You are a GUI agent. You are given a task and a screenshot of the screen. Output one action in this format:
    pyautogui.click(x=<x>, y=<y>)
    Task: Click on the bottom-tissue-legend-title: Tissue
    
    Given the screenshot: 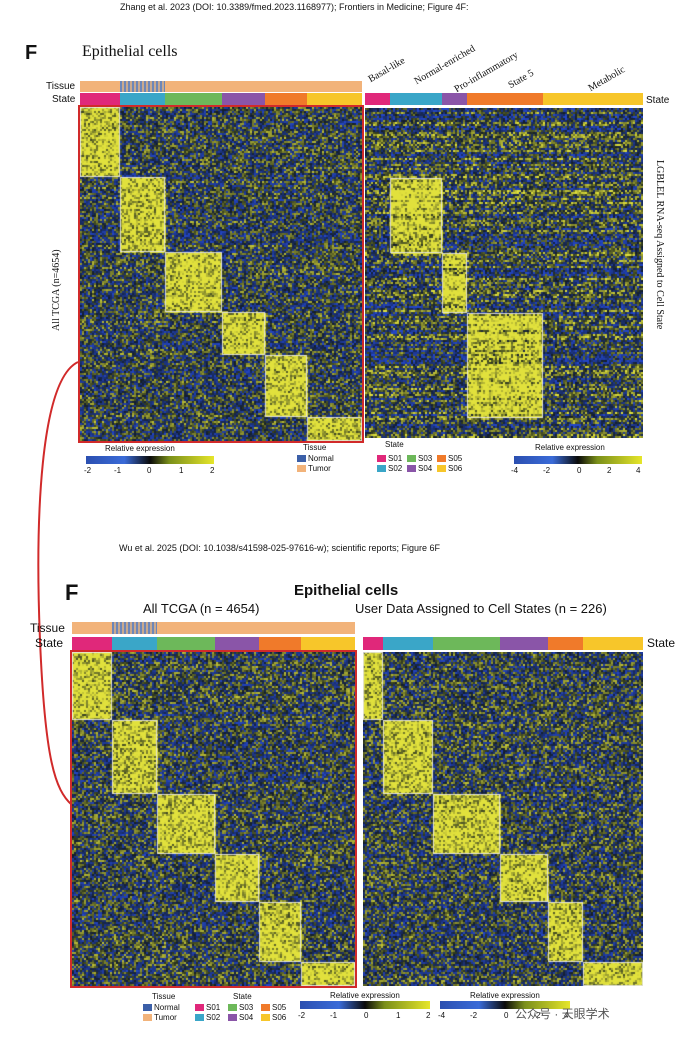 What is the action you would take?
    pyautogui.click(x=164, y=996)
    